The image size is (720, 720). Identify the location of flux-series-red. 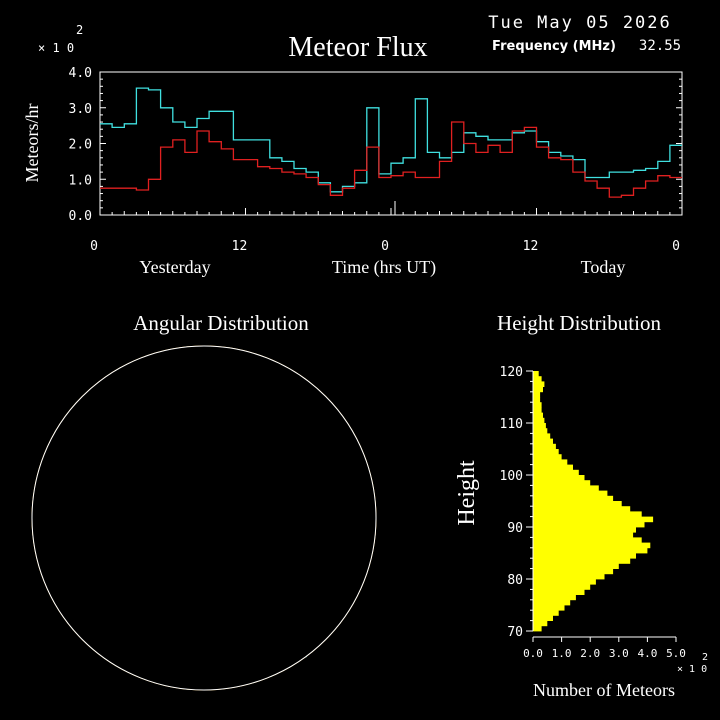
(391, 159).